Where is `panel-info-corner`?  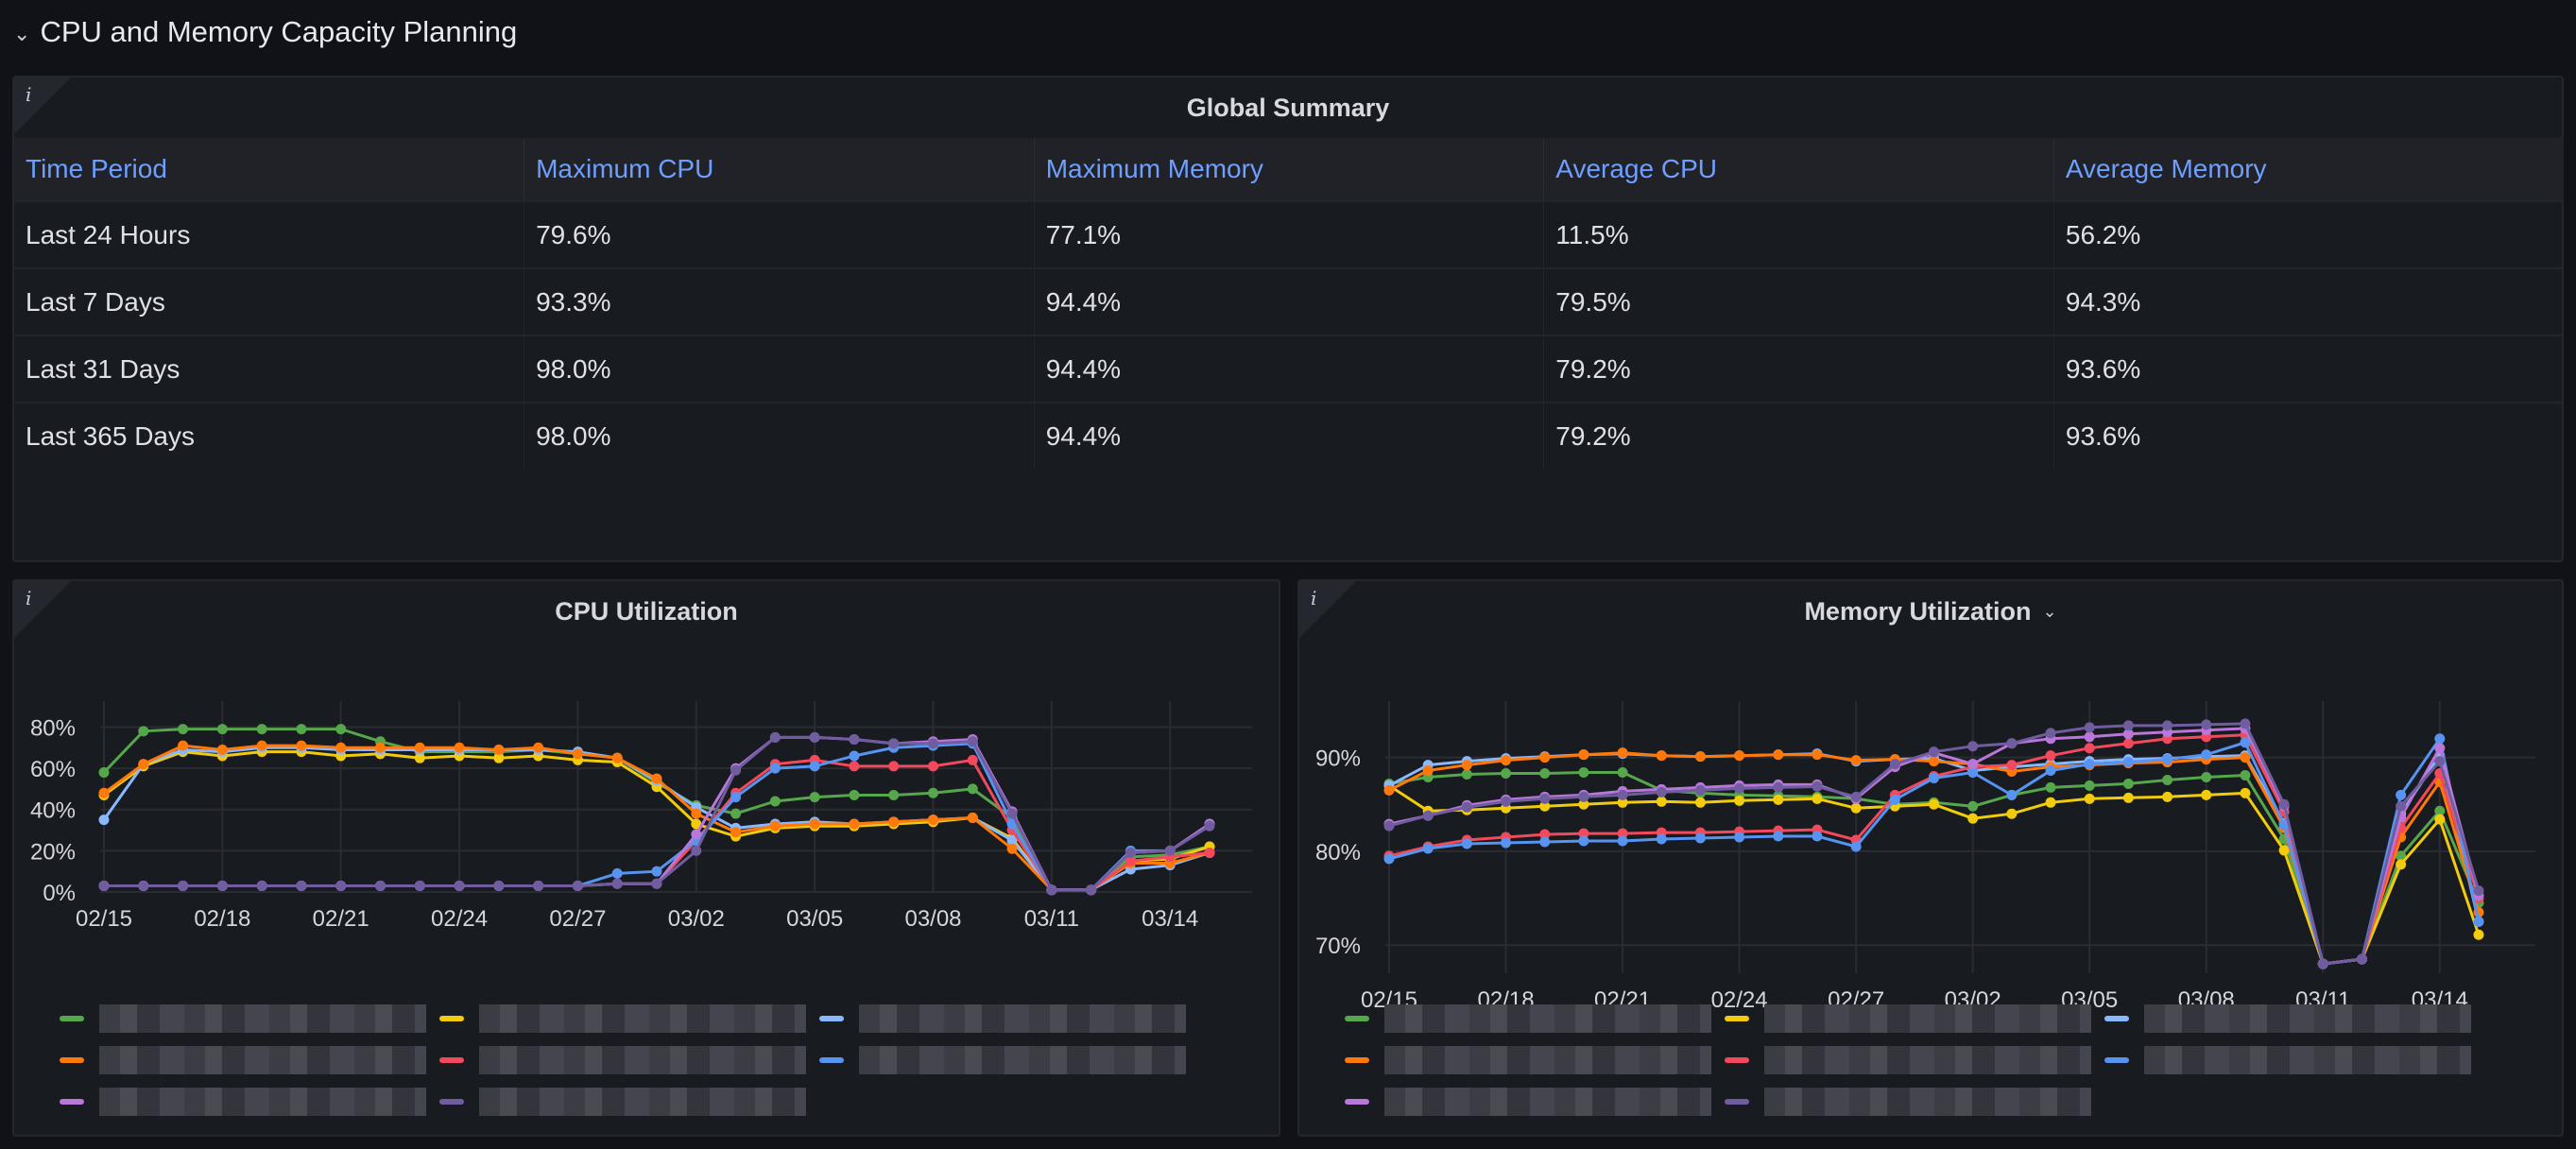 panel-info-corner is located at coordinates (42, 106).